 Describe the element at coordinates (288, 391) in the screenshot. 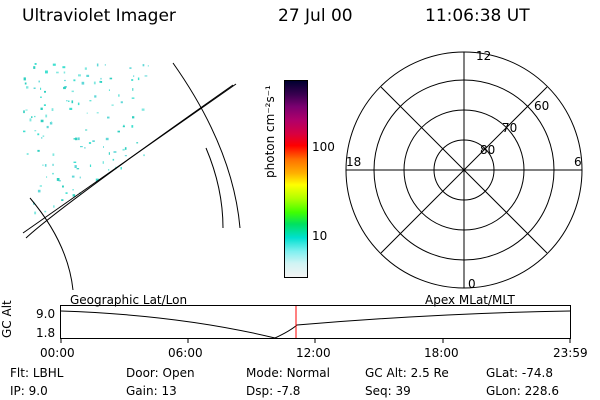

I see `dsp-value: -7.8` at that location.